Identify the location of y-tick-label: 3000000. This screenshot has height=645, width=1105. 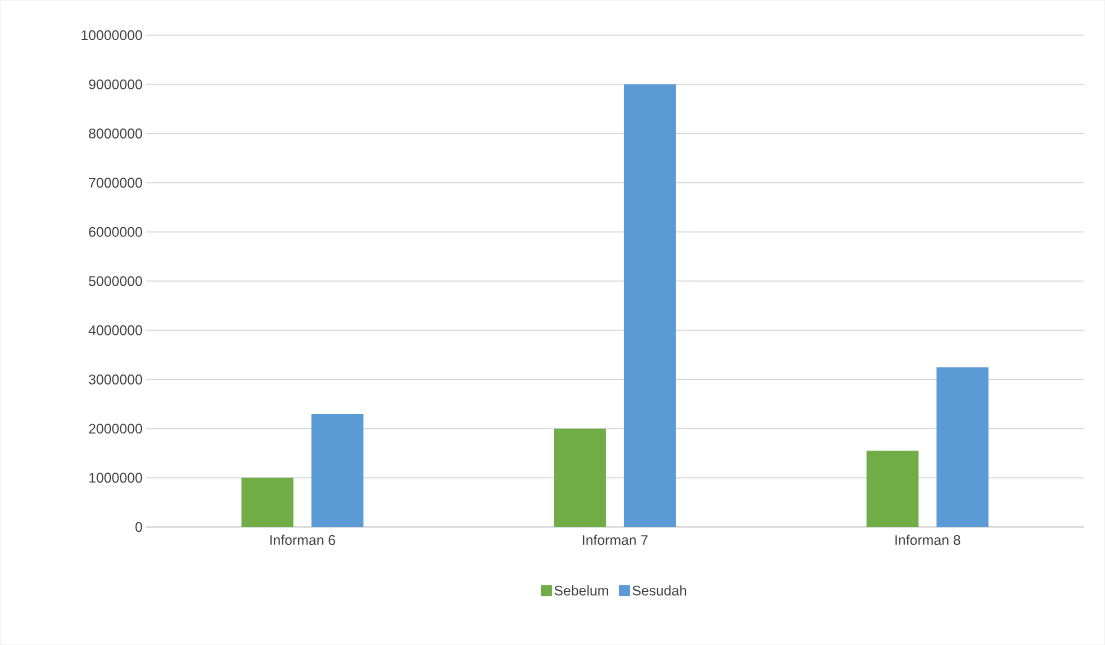
(115, 379).